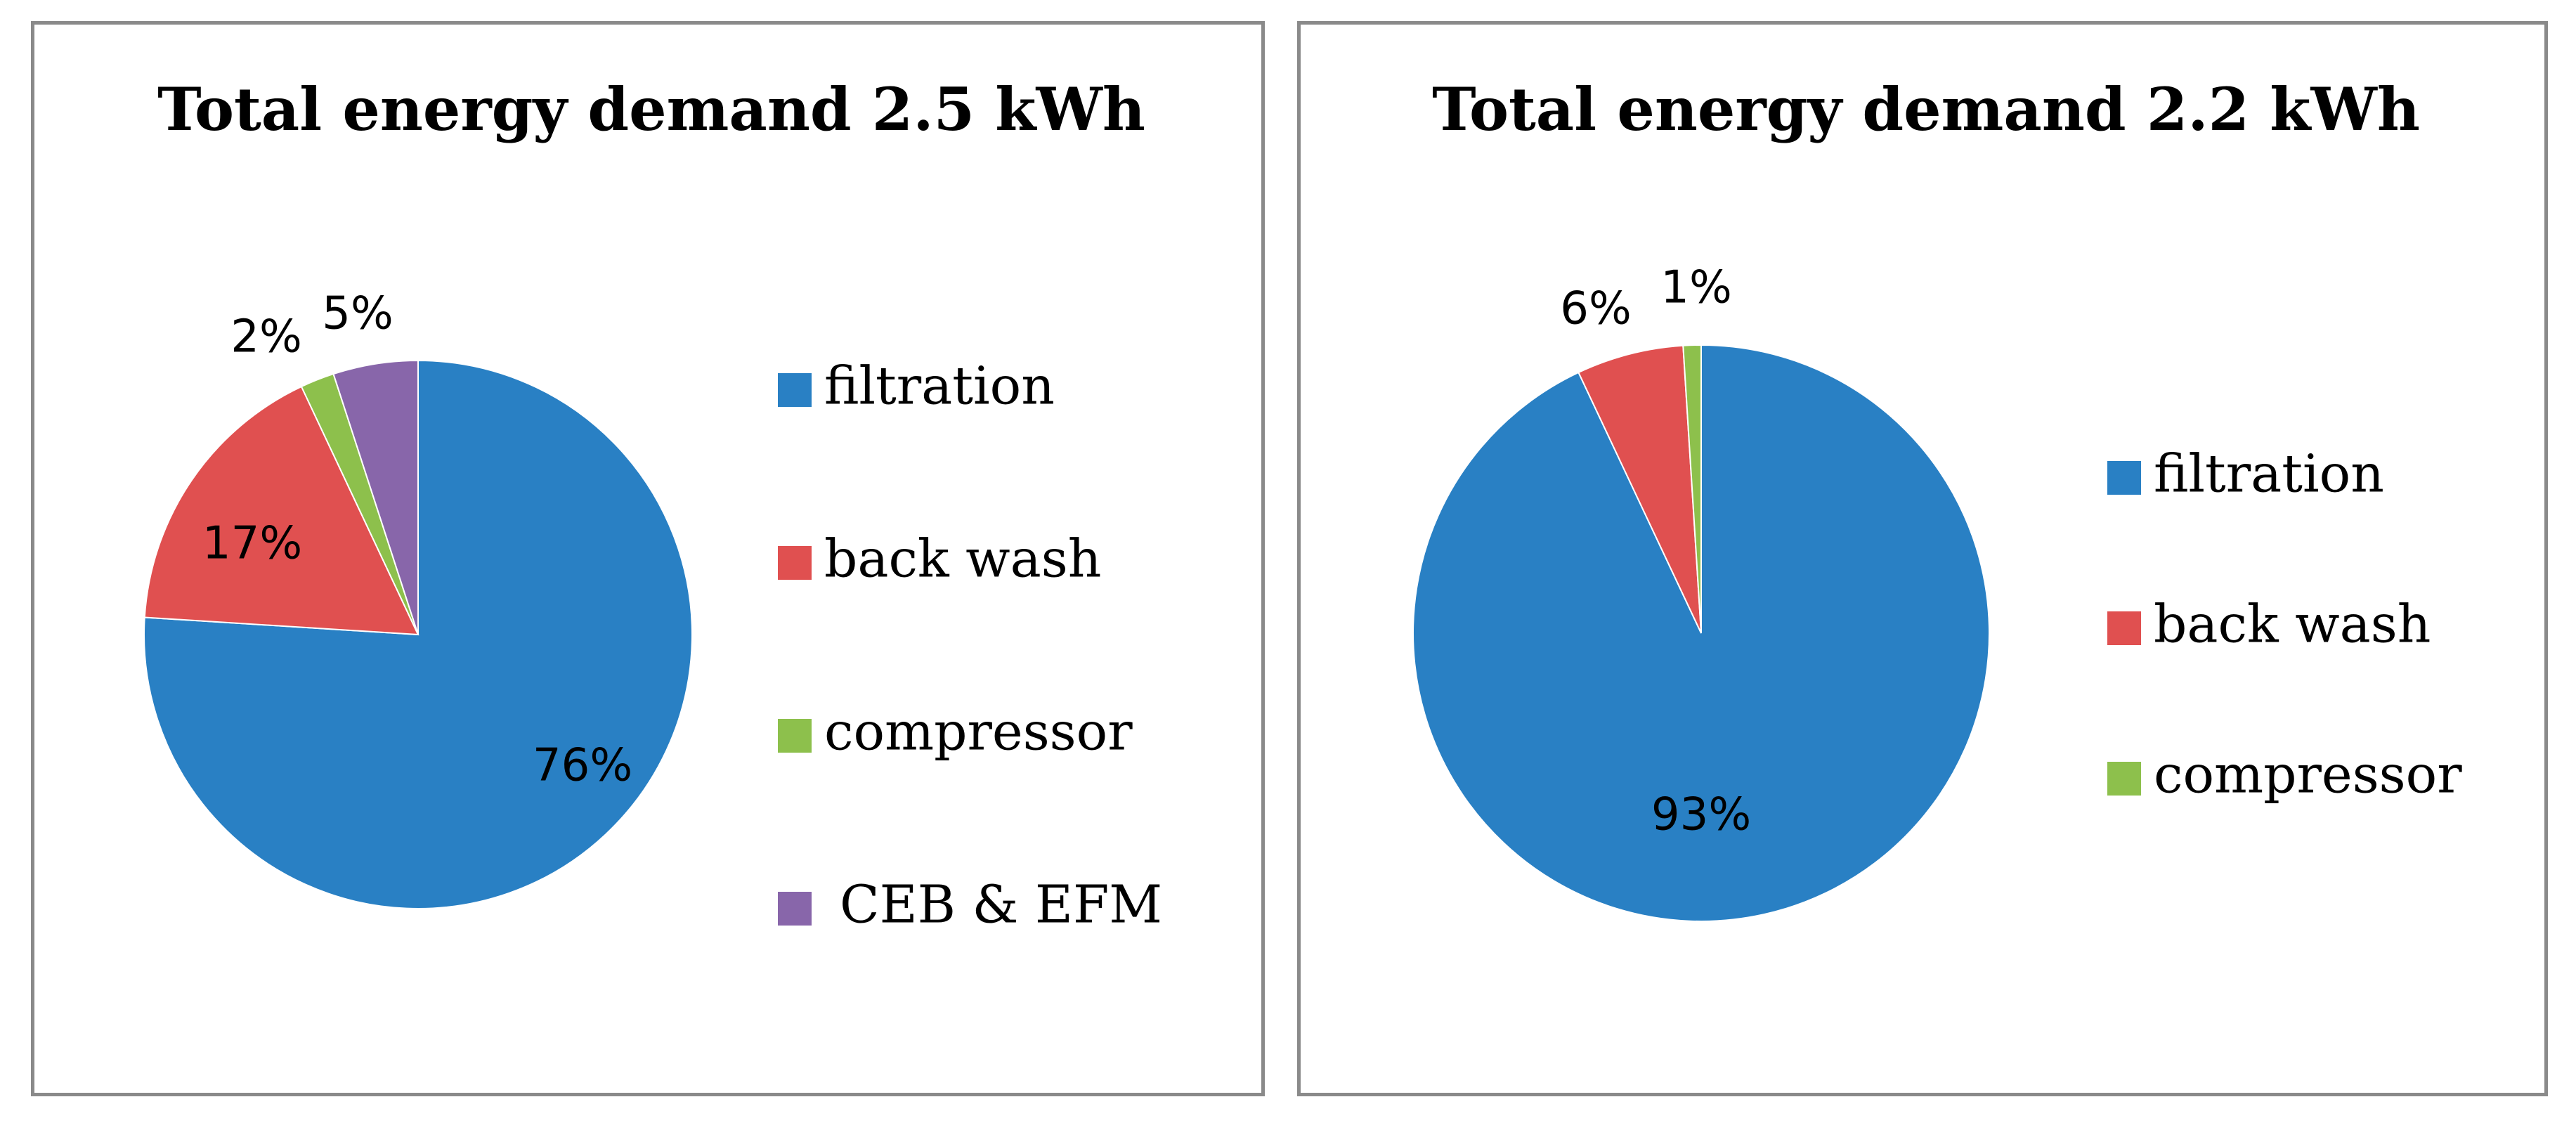 The width and height of the screenshot is (2576, 1123). Describe the element at coordinates (1596, 309) in the screenshot. I see `data-label-back-wash: 6%` at that location.